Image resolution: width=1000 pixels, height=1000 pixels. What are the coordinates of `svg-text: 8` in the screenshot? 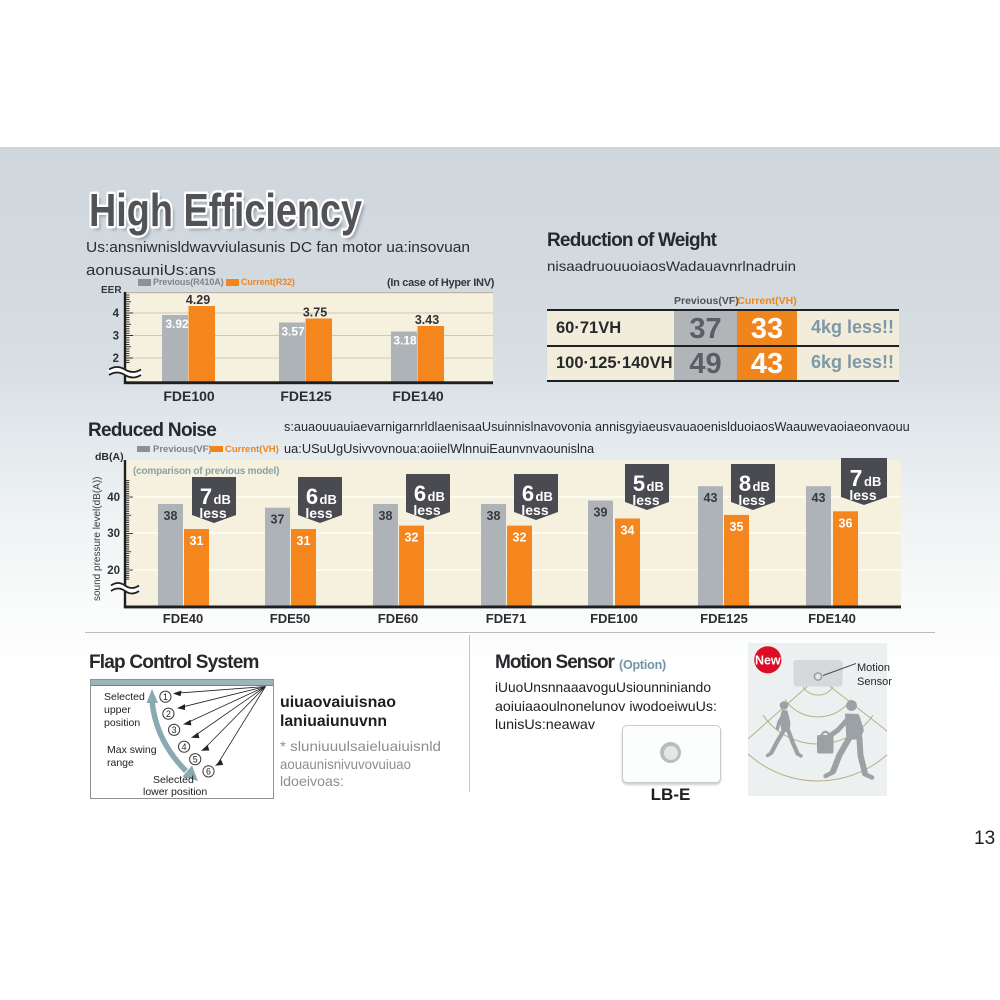 It's located at (745, 483).